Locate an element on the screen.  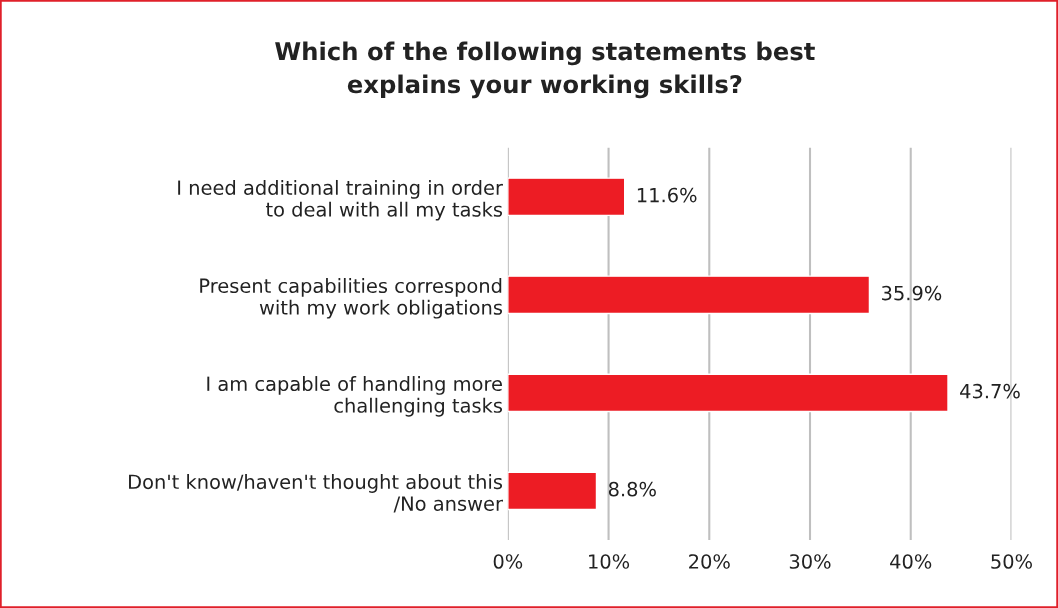
y-tick-label: I need additional training in order to deal with all my tasks is located at coordinates (340, 200).